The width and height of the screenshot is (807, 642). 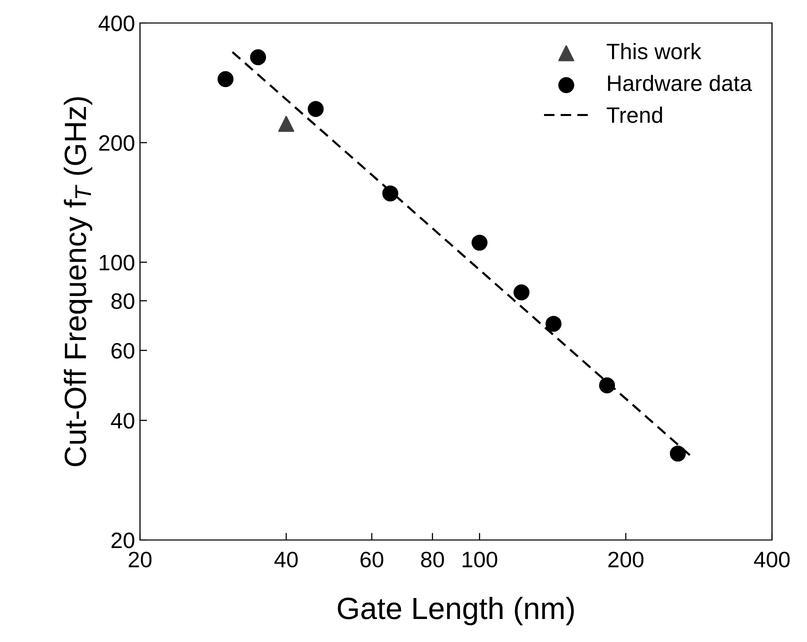 I want to click on legend-label: Trend, so click(x=634, y=114).